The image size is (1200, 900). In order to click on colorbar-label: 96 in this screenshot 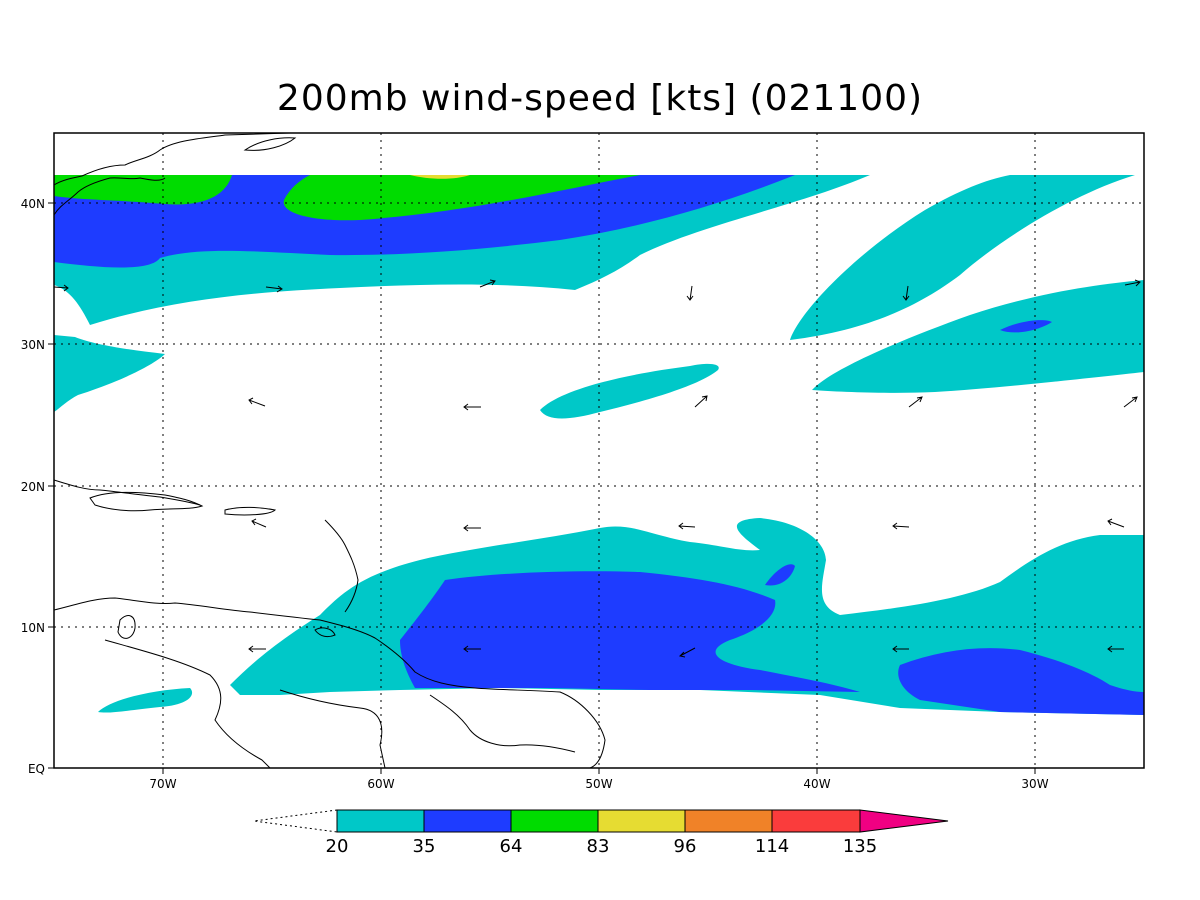, I will do `click(685, 846)`.